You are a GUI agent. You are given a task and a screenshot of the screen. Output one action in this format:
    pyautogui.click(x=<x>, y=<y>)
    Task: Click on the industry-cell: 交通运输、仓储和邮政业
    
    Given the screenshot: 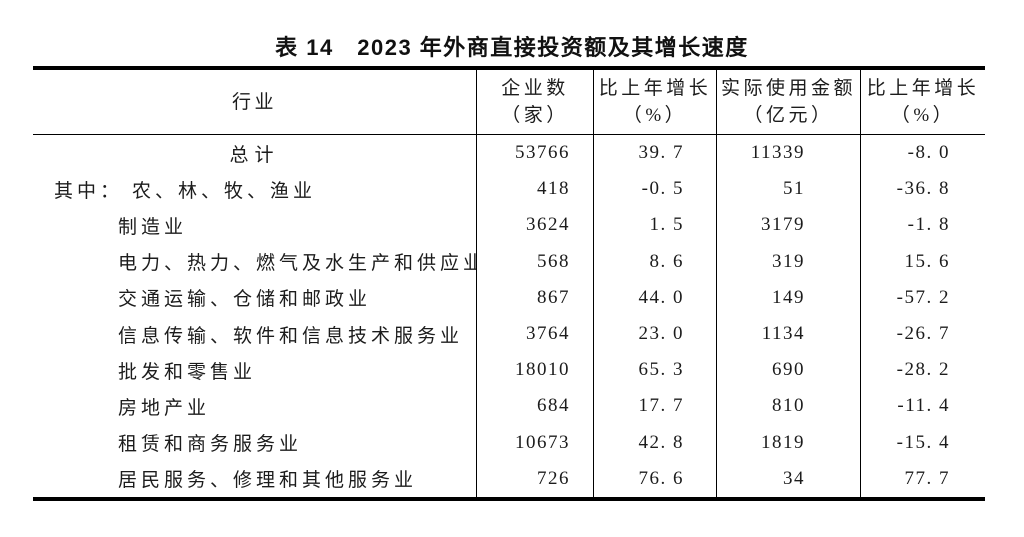 What is the action you would take?
    pyautogui.click(x=255, y=297)
    